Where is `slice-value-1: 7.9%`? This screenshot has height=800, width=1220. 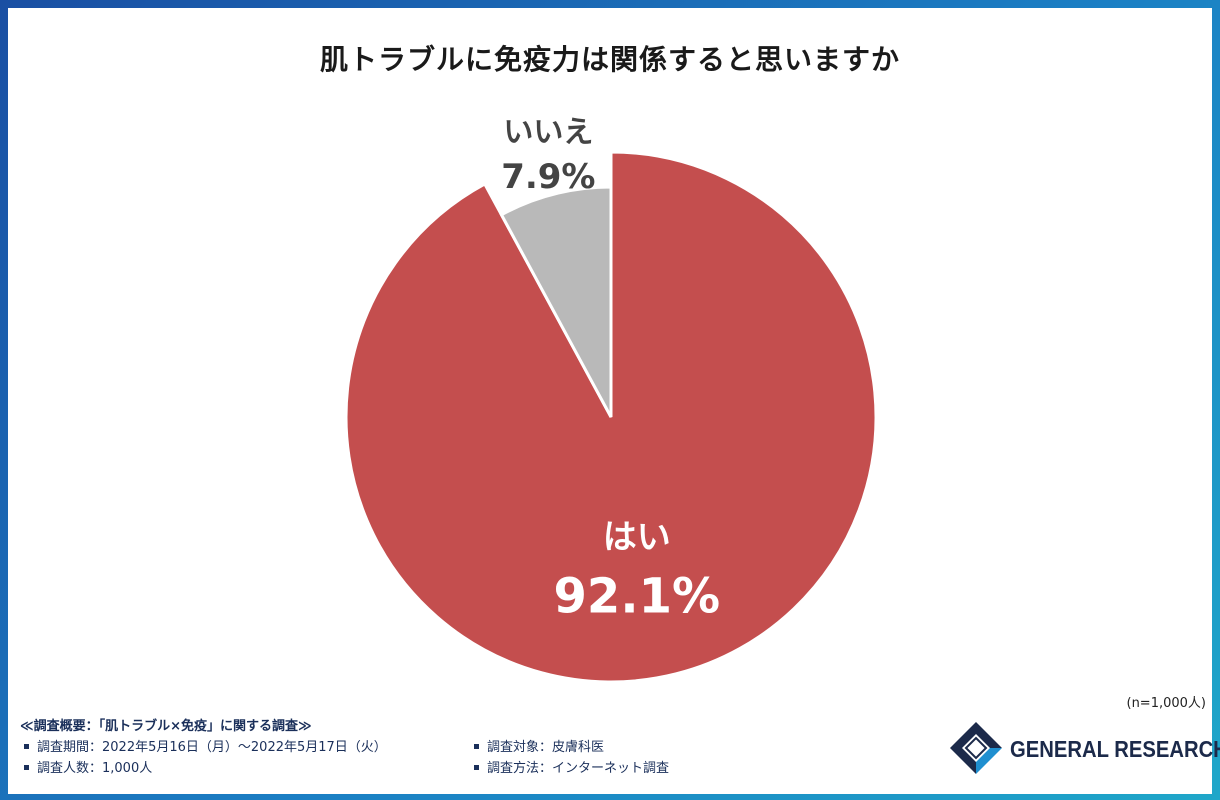 slice-value-1: 7.9% is located at coordinates (548, 177).